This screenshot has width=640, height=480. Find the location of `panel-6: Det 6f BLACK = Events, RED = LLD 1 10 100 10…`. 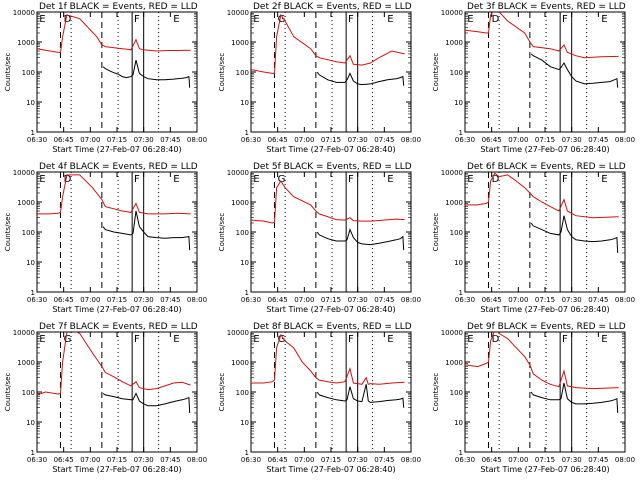

panel-6: Det 6f BLACK = Events, RED = LLD 1 10 100 10… is located at coordinates (533, 238).